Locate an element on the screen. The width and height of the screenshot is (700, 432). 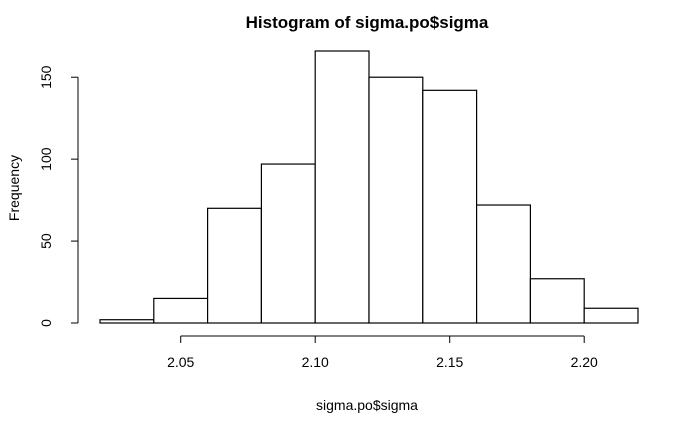
y-tick-label: 150 is located at coordinates (46, 77).